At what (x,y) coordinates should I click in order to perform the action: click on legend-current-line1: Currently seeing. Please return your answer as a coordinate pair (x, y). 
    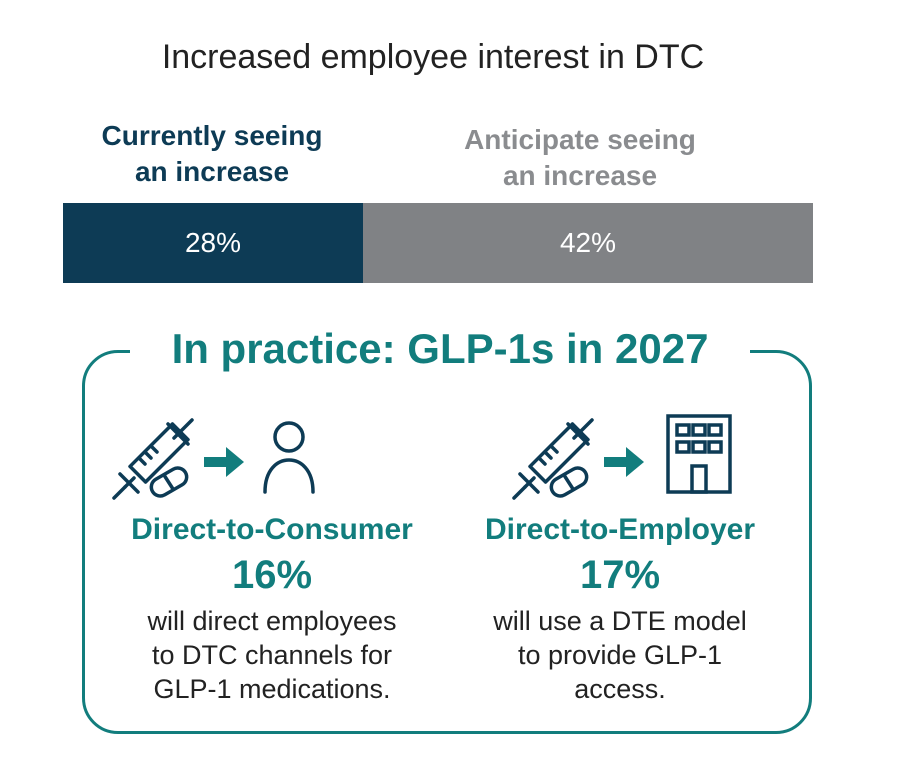
    Looking at the image, I should click on (212, 135).